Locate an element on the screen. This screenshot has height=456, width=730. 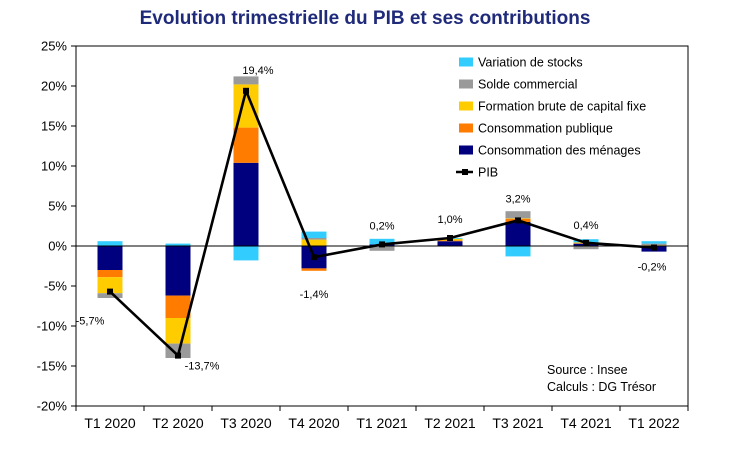
pib-data-label: -0,2% is located at coordinates (652, 268).